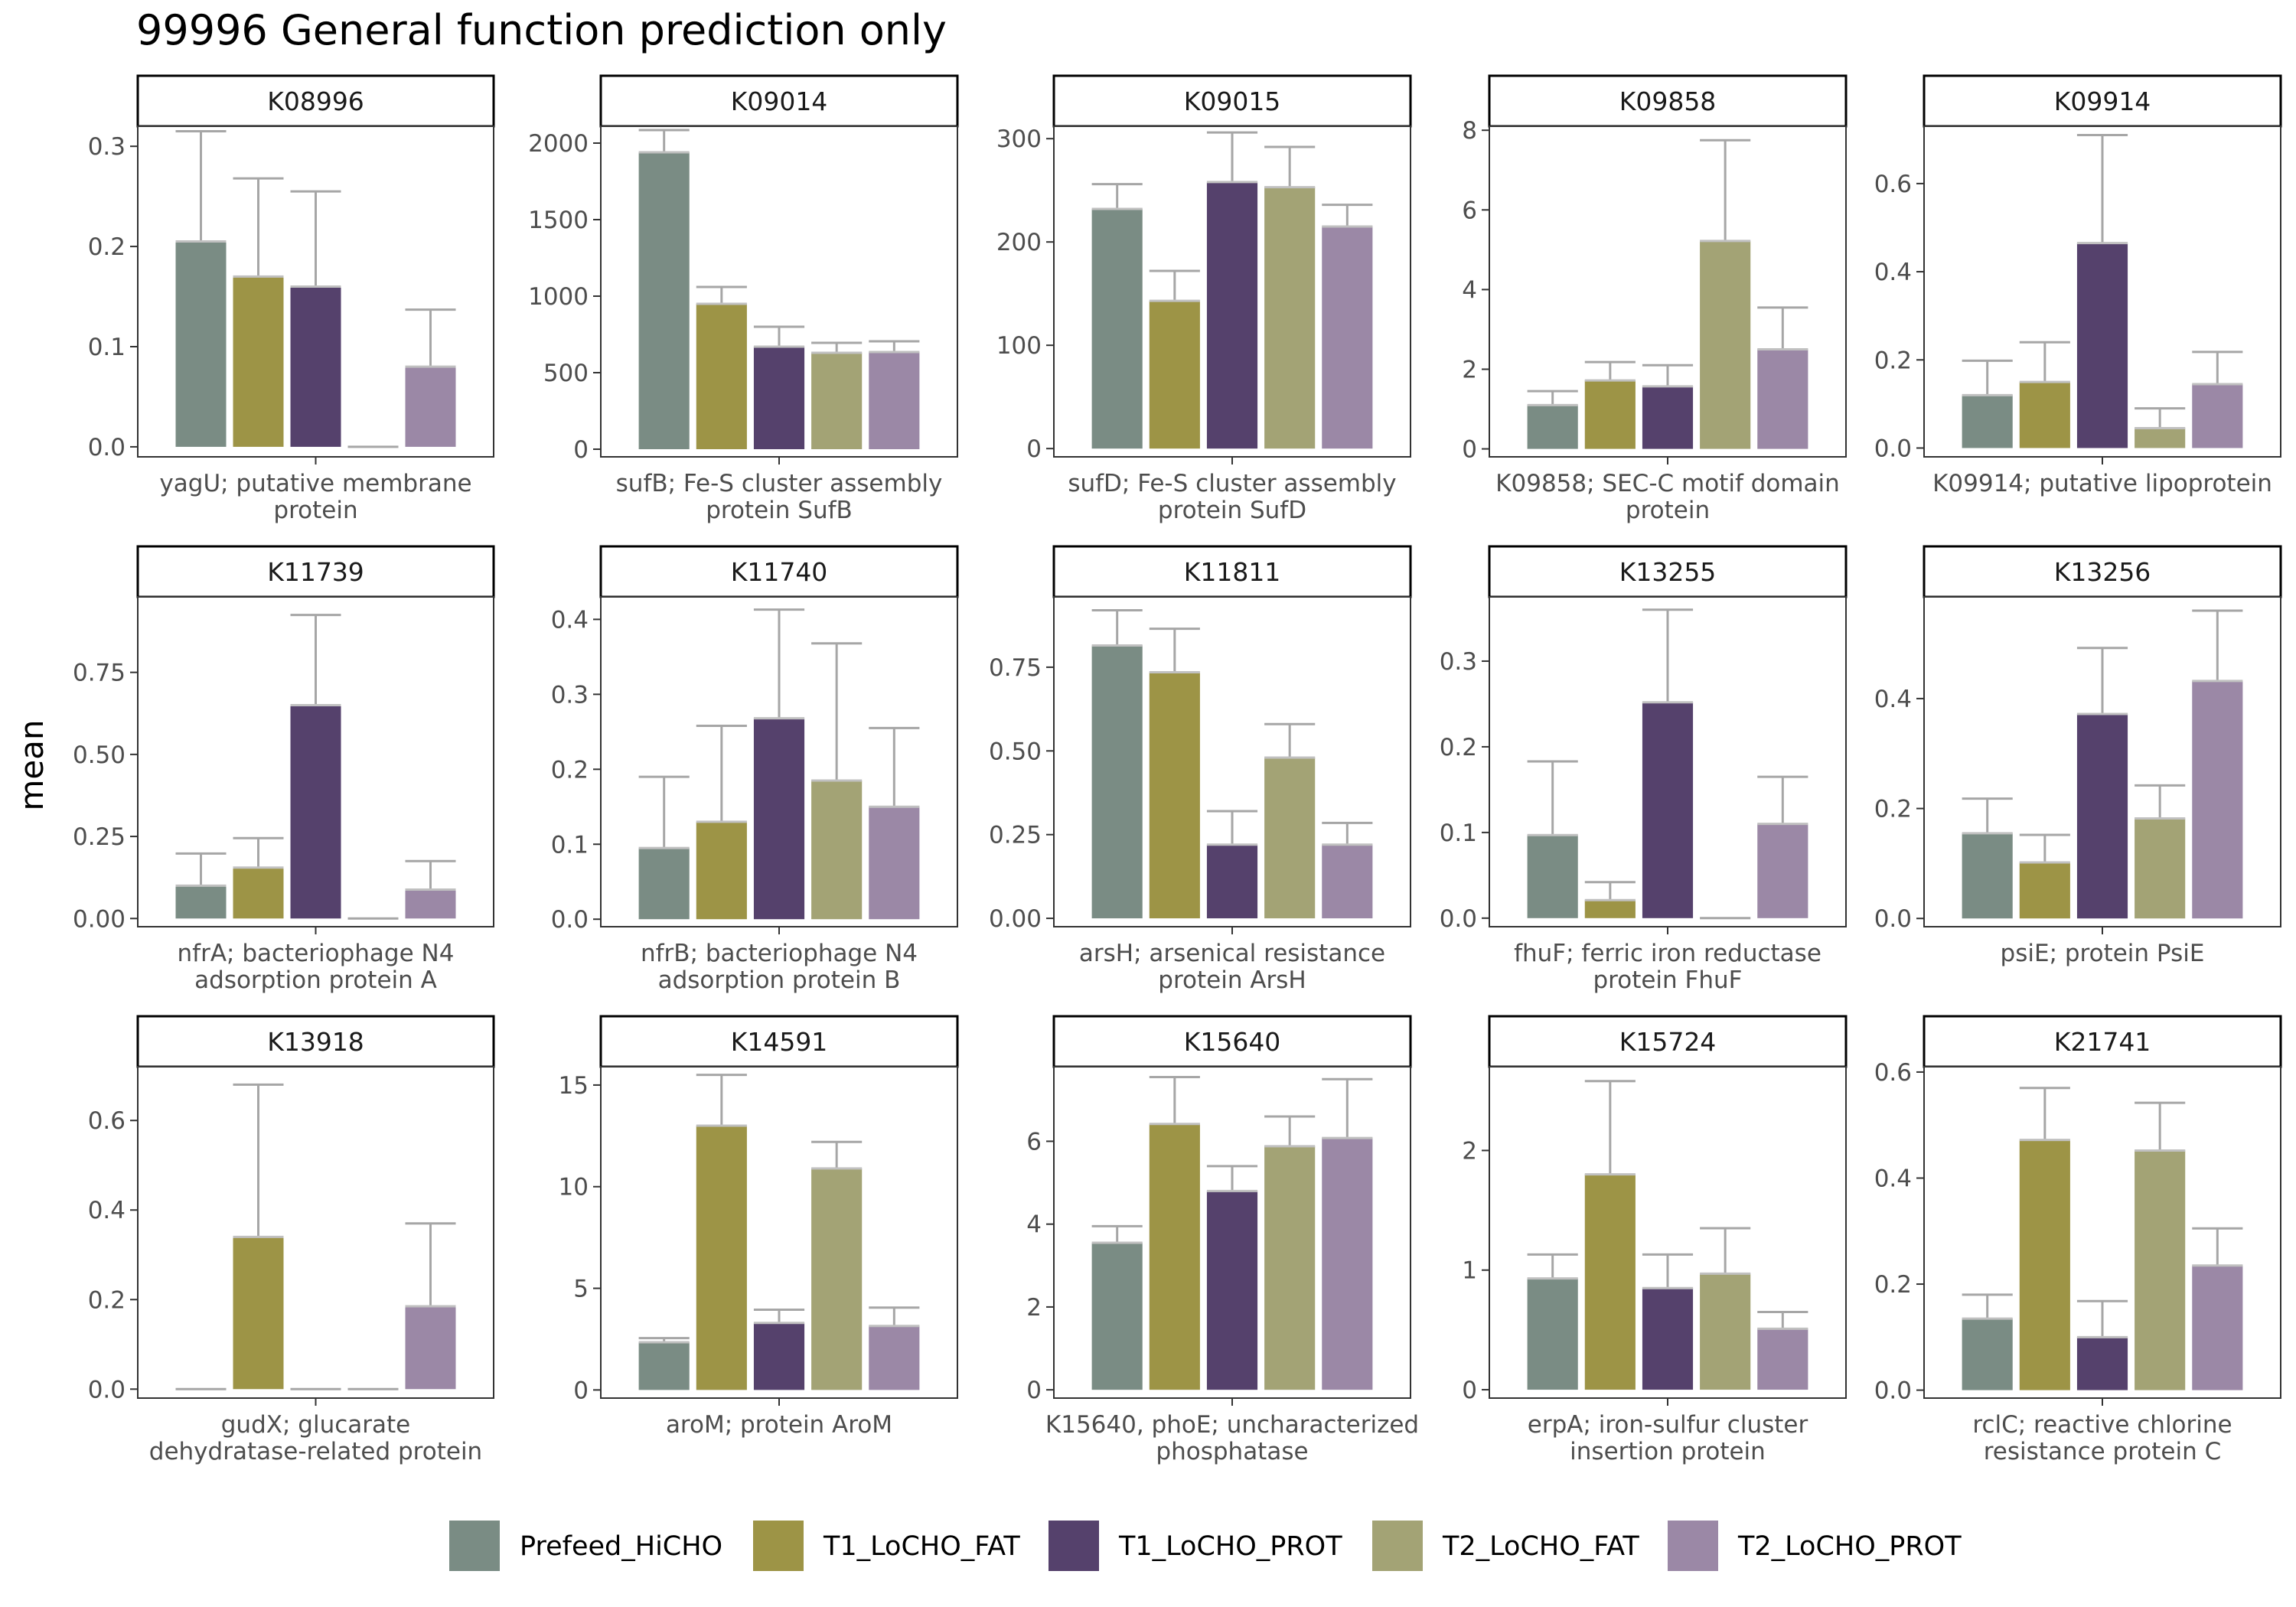 Image resolution: width=2296 pixels, height=1607 pixels. Describe the element at coordinates (1019, 346) in the screenshot. I see `y-tick-label: 100` at that location.